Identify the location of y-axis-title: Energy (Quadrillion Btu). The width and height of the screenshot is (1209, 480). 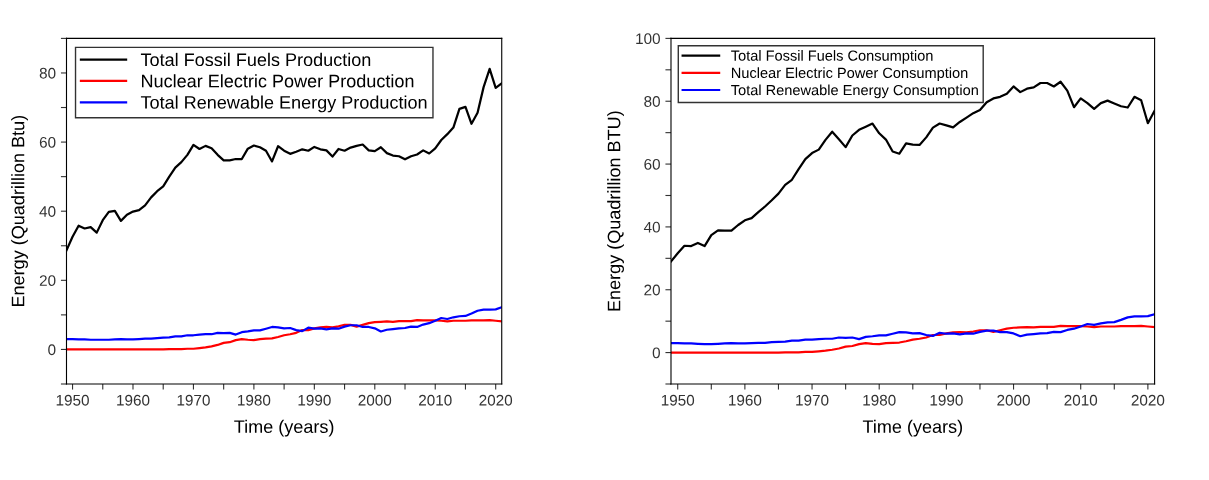
(19, 211).